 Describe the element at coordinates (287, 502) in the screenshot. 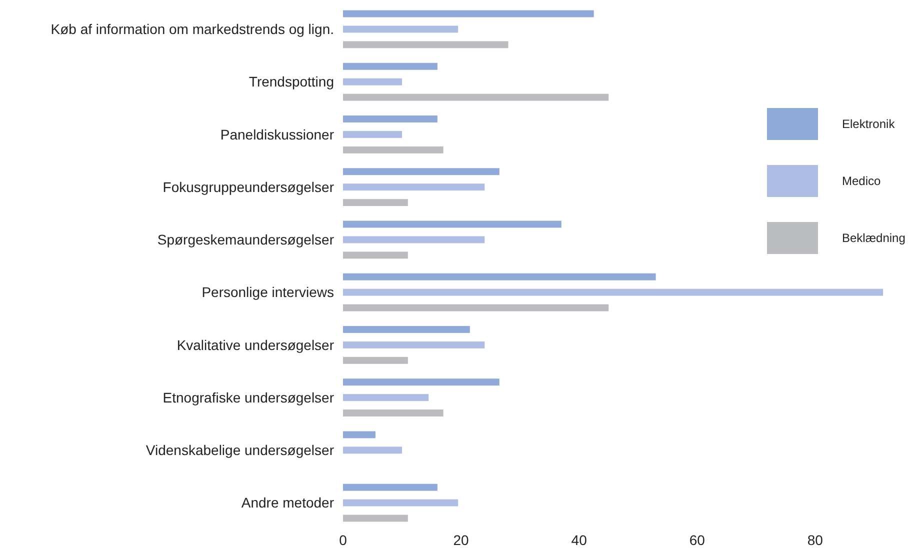

I see `y-tick-label: Andre metoder` at that location.